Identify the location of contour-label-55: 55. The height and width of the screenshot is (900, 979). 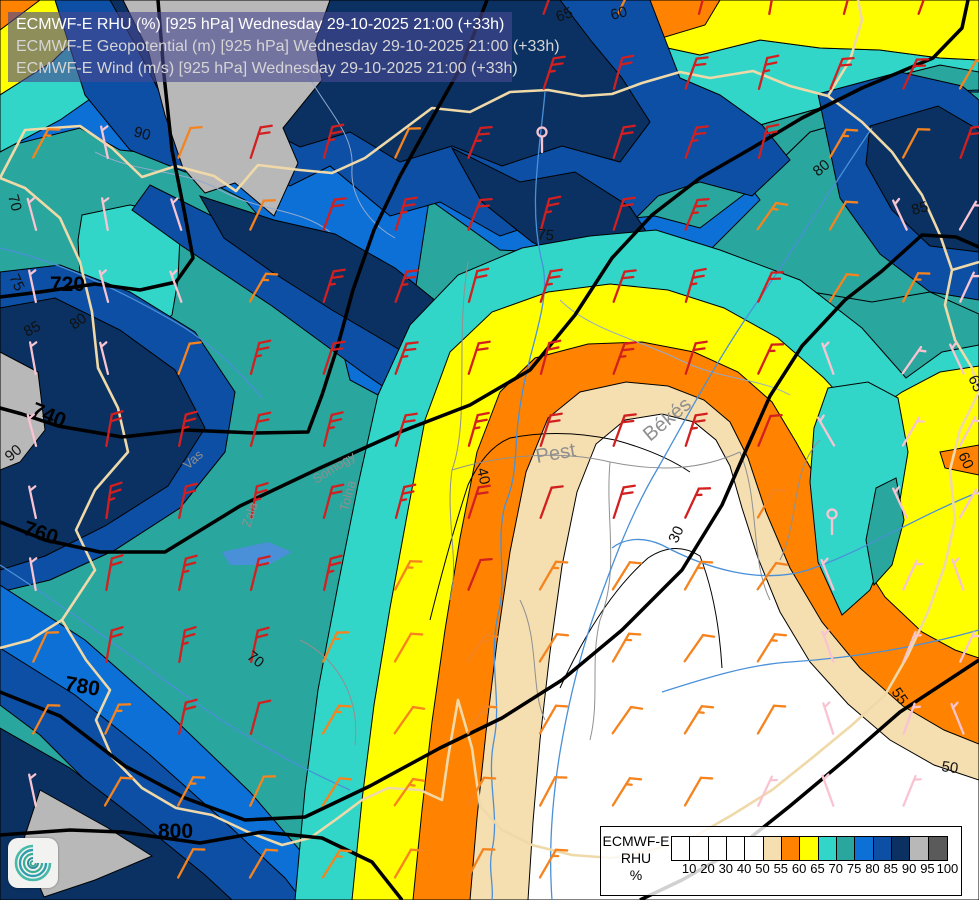
(899, 696).